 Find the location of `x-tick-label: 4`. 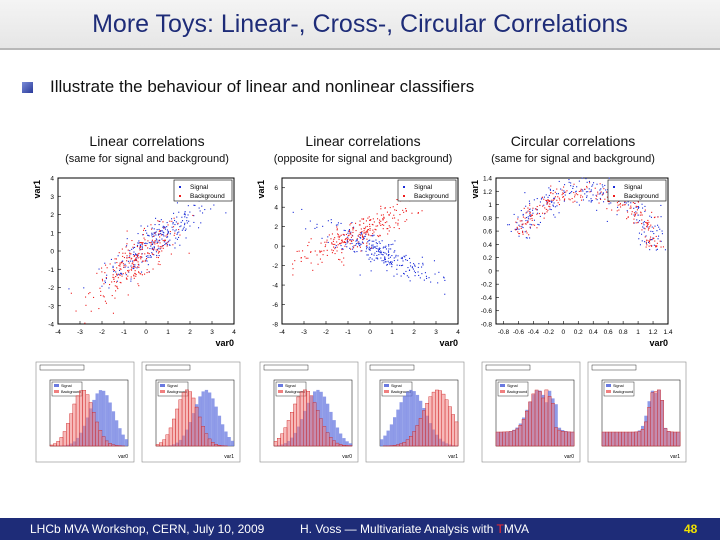

x-tick-label: 4 is located at coordinates (234, 332).